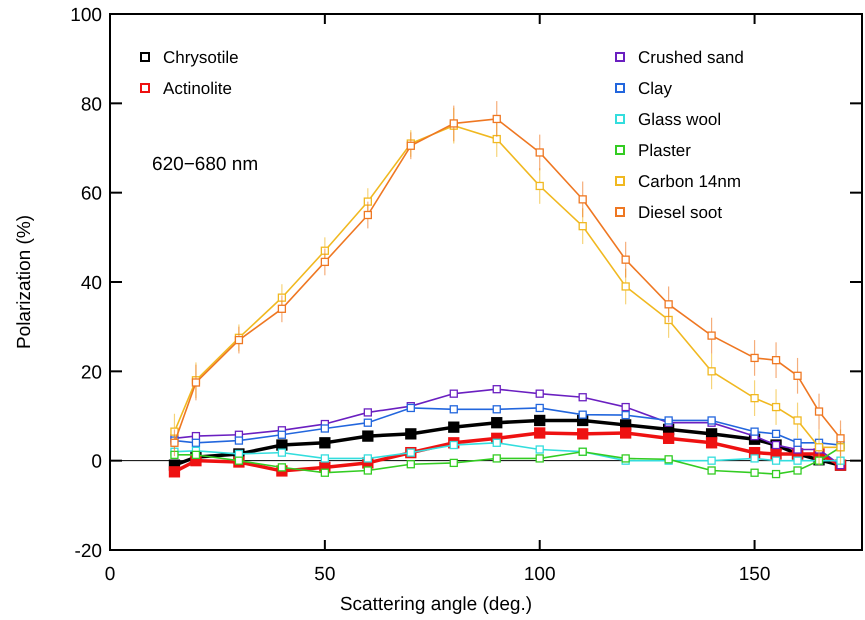  Describe the element at coordinates (91, 194) in the screenshot. I see `y-tick-label: 60` at that location.